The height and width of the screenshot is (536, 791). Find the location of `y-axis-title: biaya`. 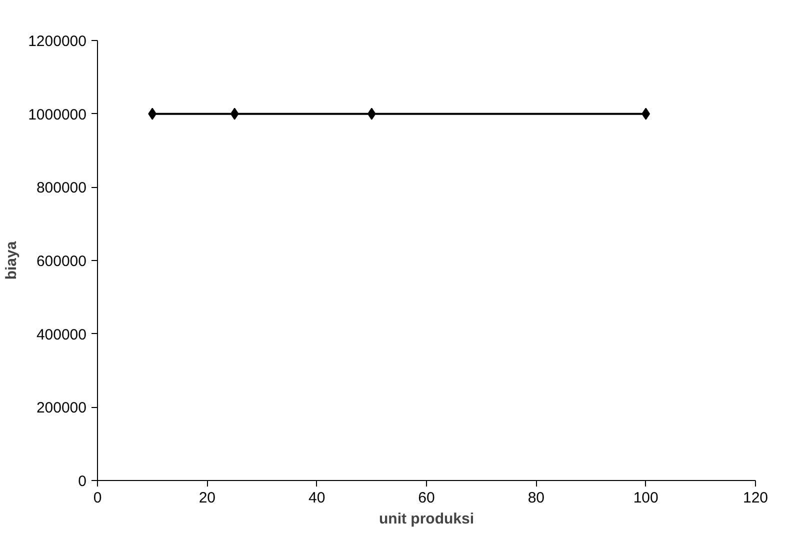

y-axis-title: biaya is located at coordinates (11, 260).